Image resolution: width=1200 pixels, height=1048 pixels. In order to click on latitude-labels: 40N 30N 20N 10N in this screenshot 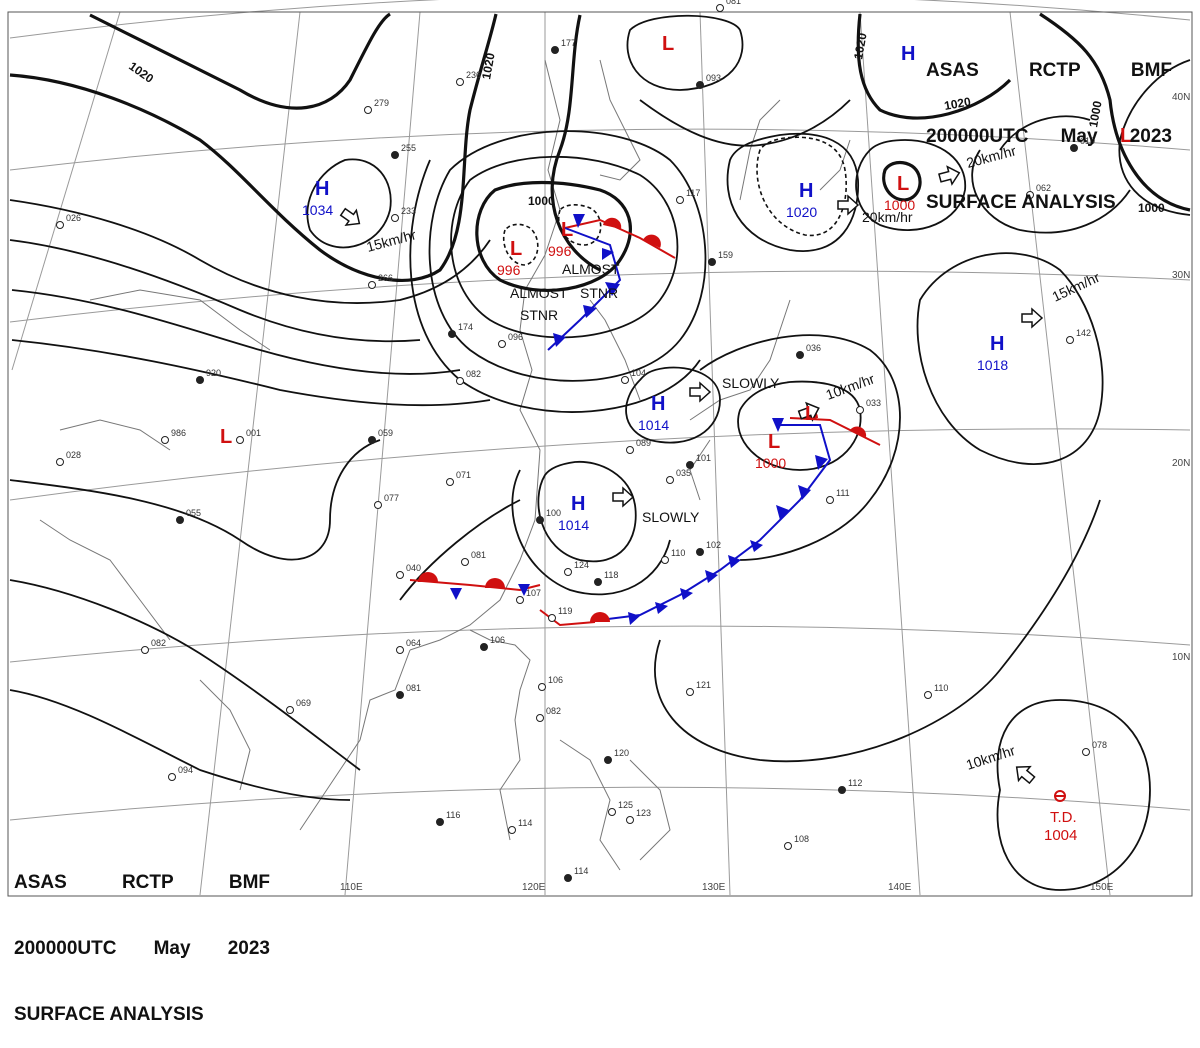, I will do `click(1181, 377)`.